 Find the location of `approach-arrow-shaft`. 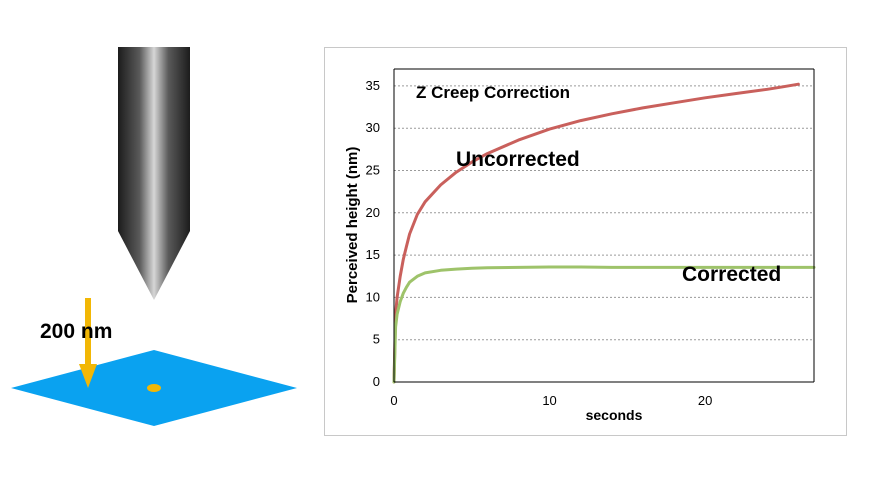

approach-arrow-shaft is located at coordinates (88, 332).